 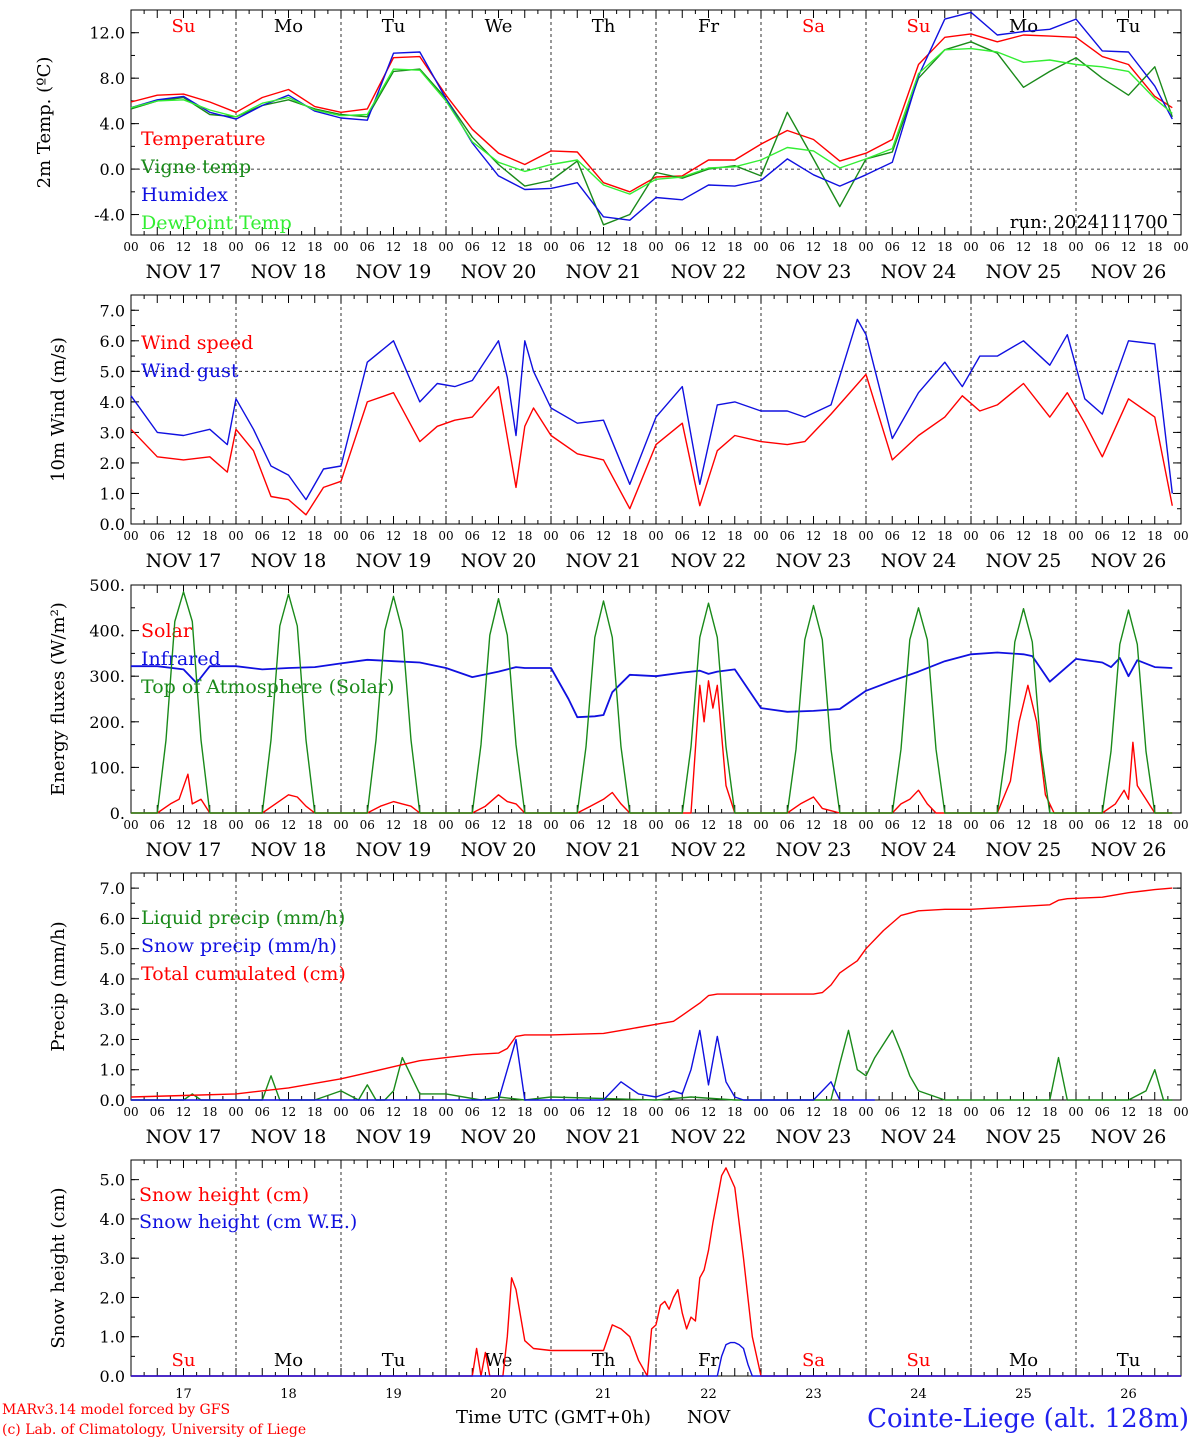 What do you see at coordinates (709, 1417) in the screenshot?
I see `month-label: NOV` at bounding box center [709, 1417].